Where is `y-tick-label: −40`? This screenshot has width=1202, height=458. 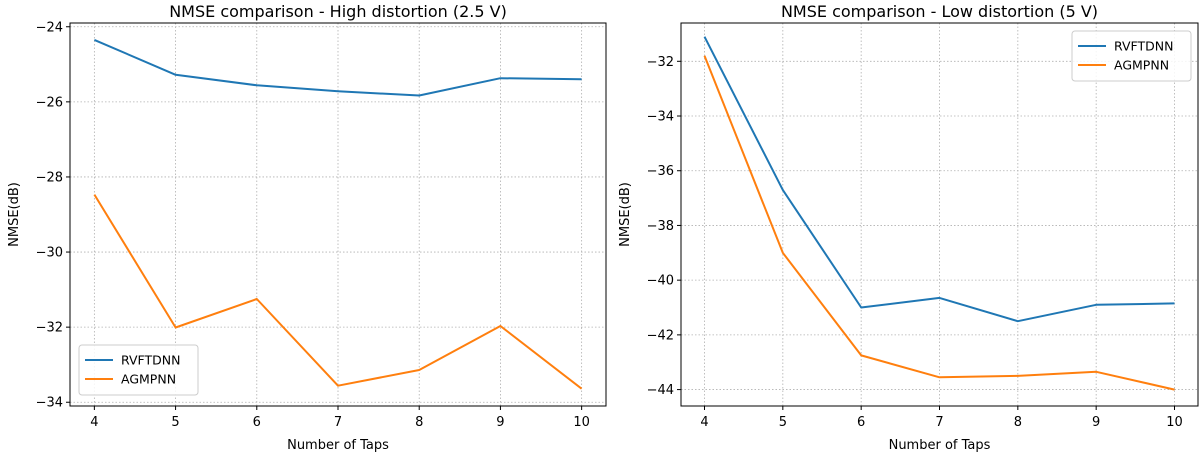 y-tick-label: −40 is located at coordinates (660, 281).